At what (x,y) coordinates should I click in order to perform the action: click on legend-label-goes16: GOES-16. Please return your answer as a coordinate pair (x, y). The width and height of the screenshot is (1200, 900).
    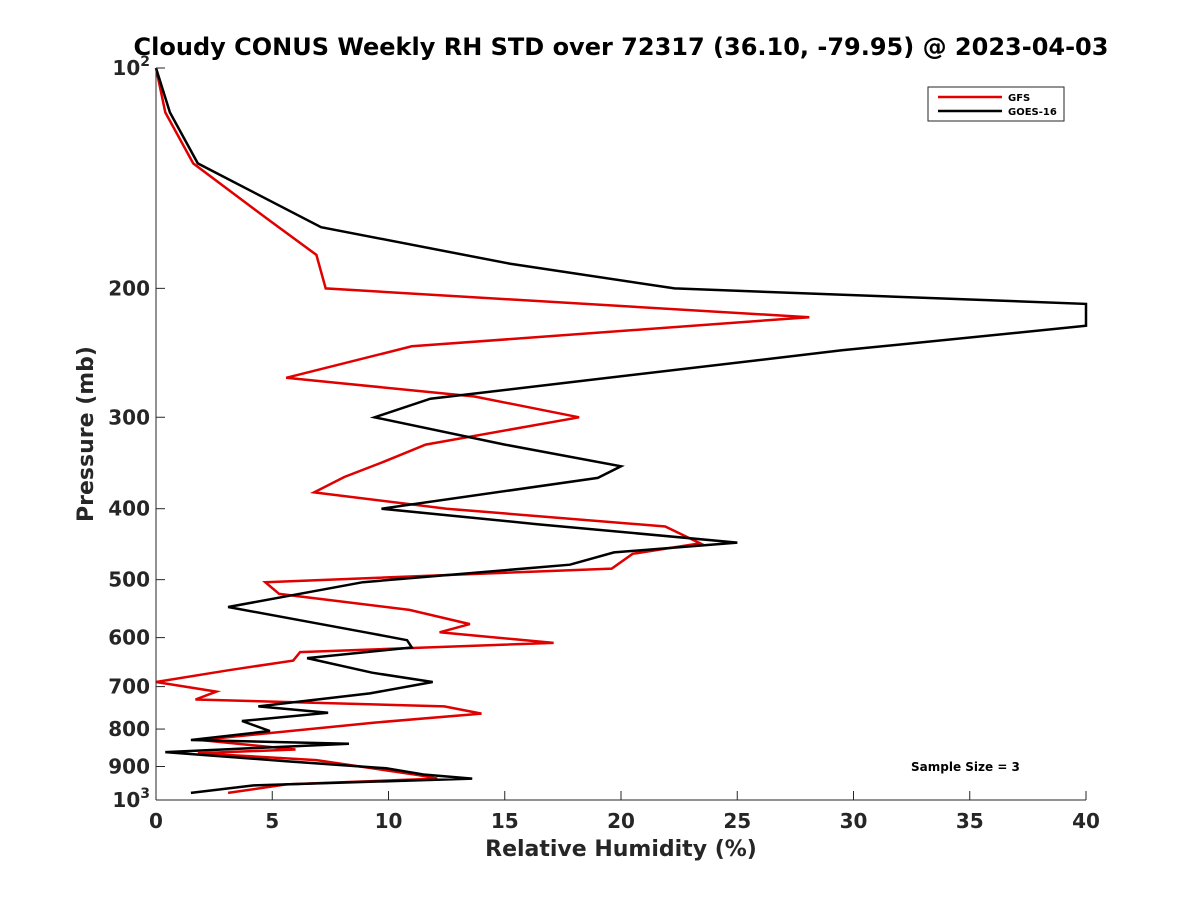
    Looking at the image, I should click on (1032, 112).